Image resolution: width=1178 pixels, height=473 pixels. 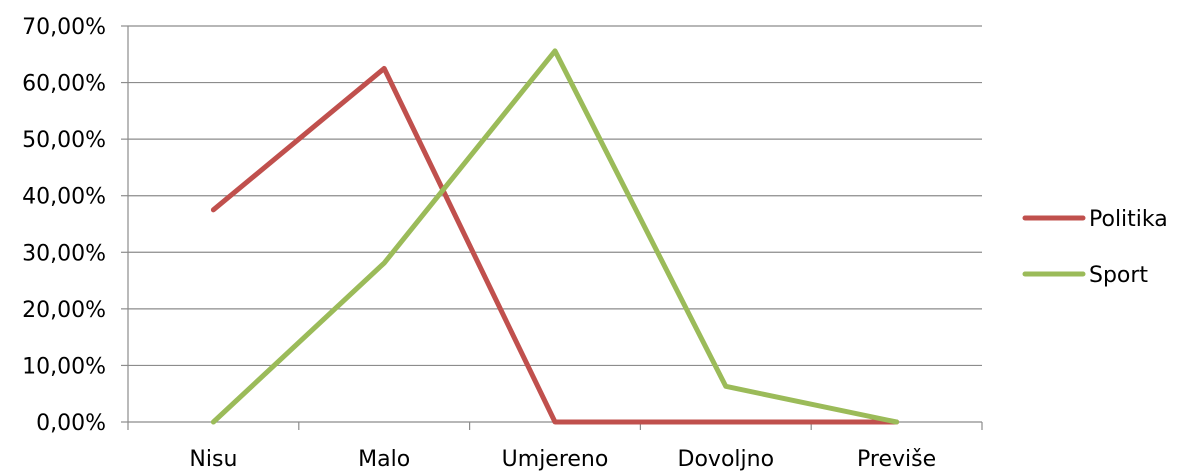 What do you see at coordinates (896, 459) in the screenshot?
I see `x-tick-label: Previše` at bounding box center [896, 459].